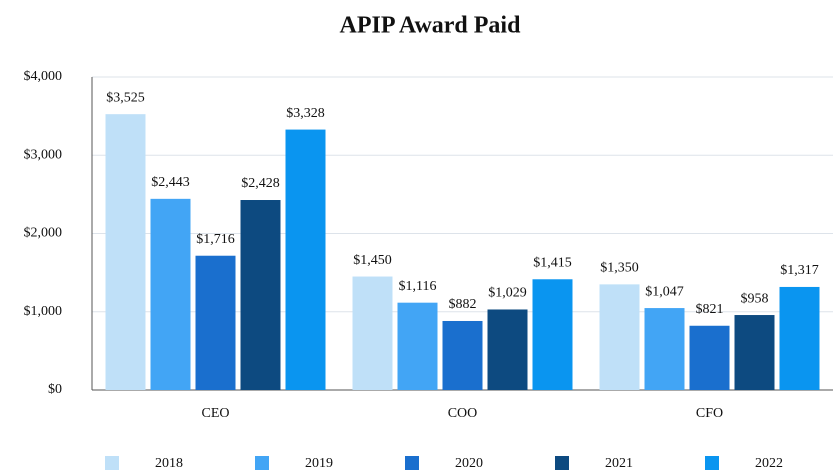 Image resolution: width=833 pixels, height=470 pixels. Describe the element at coordinates (418, 286) in the screenshot. I see `value-label: $1,116` at that location.